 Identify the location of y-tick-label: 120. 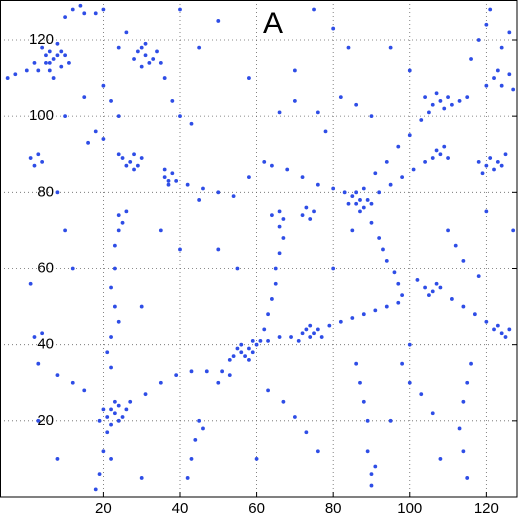
(41, 39).